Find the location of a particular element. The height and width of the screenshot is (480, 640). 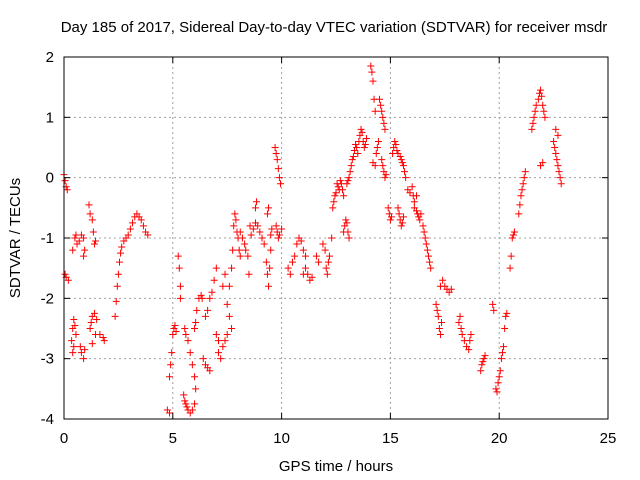

y-tick-label: 1 is located at coordinates (50, 117).